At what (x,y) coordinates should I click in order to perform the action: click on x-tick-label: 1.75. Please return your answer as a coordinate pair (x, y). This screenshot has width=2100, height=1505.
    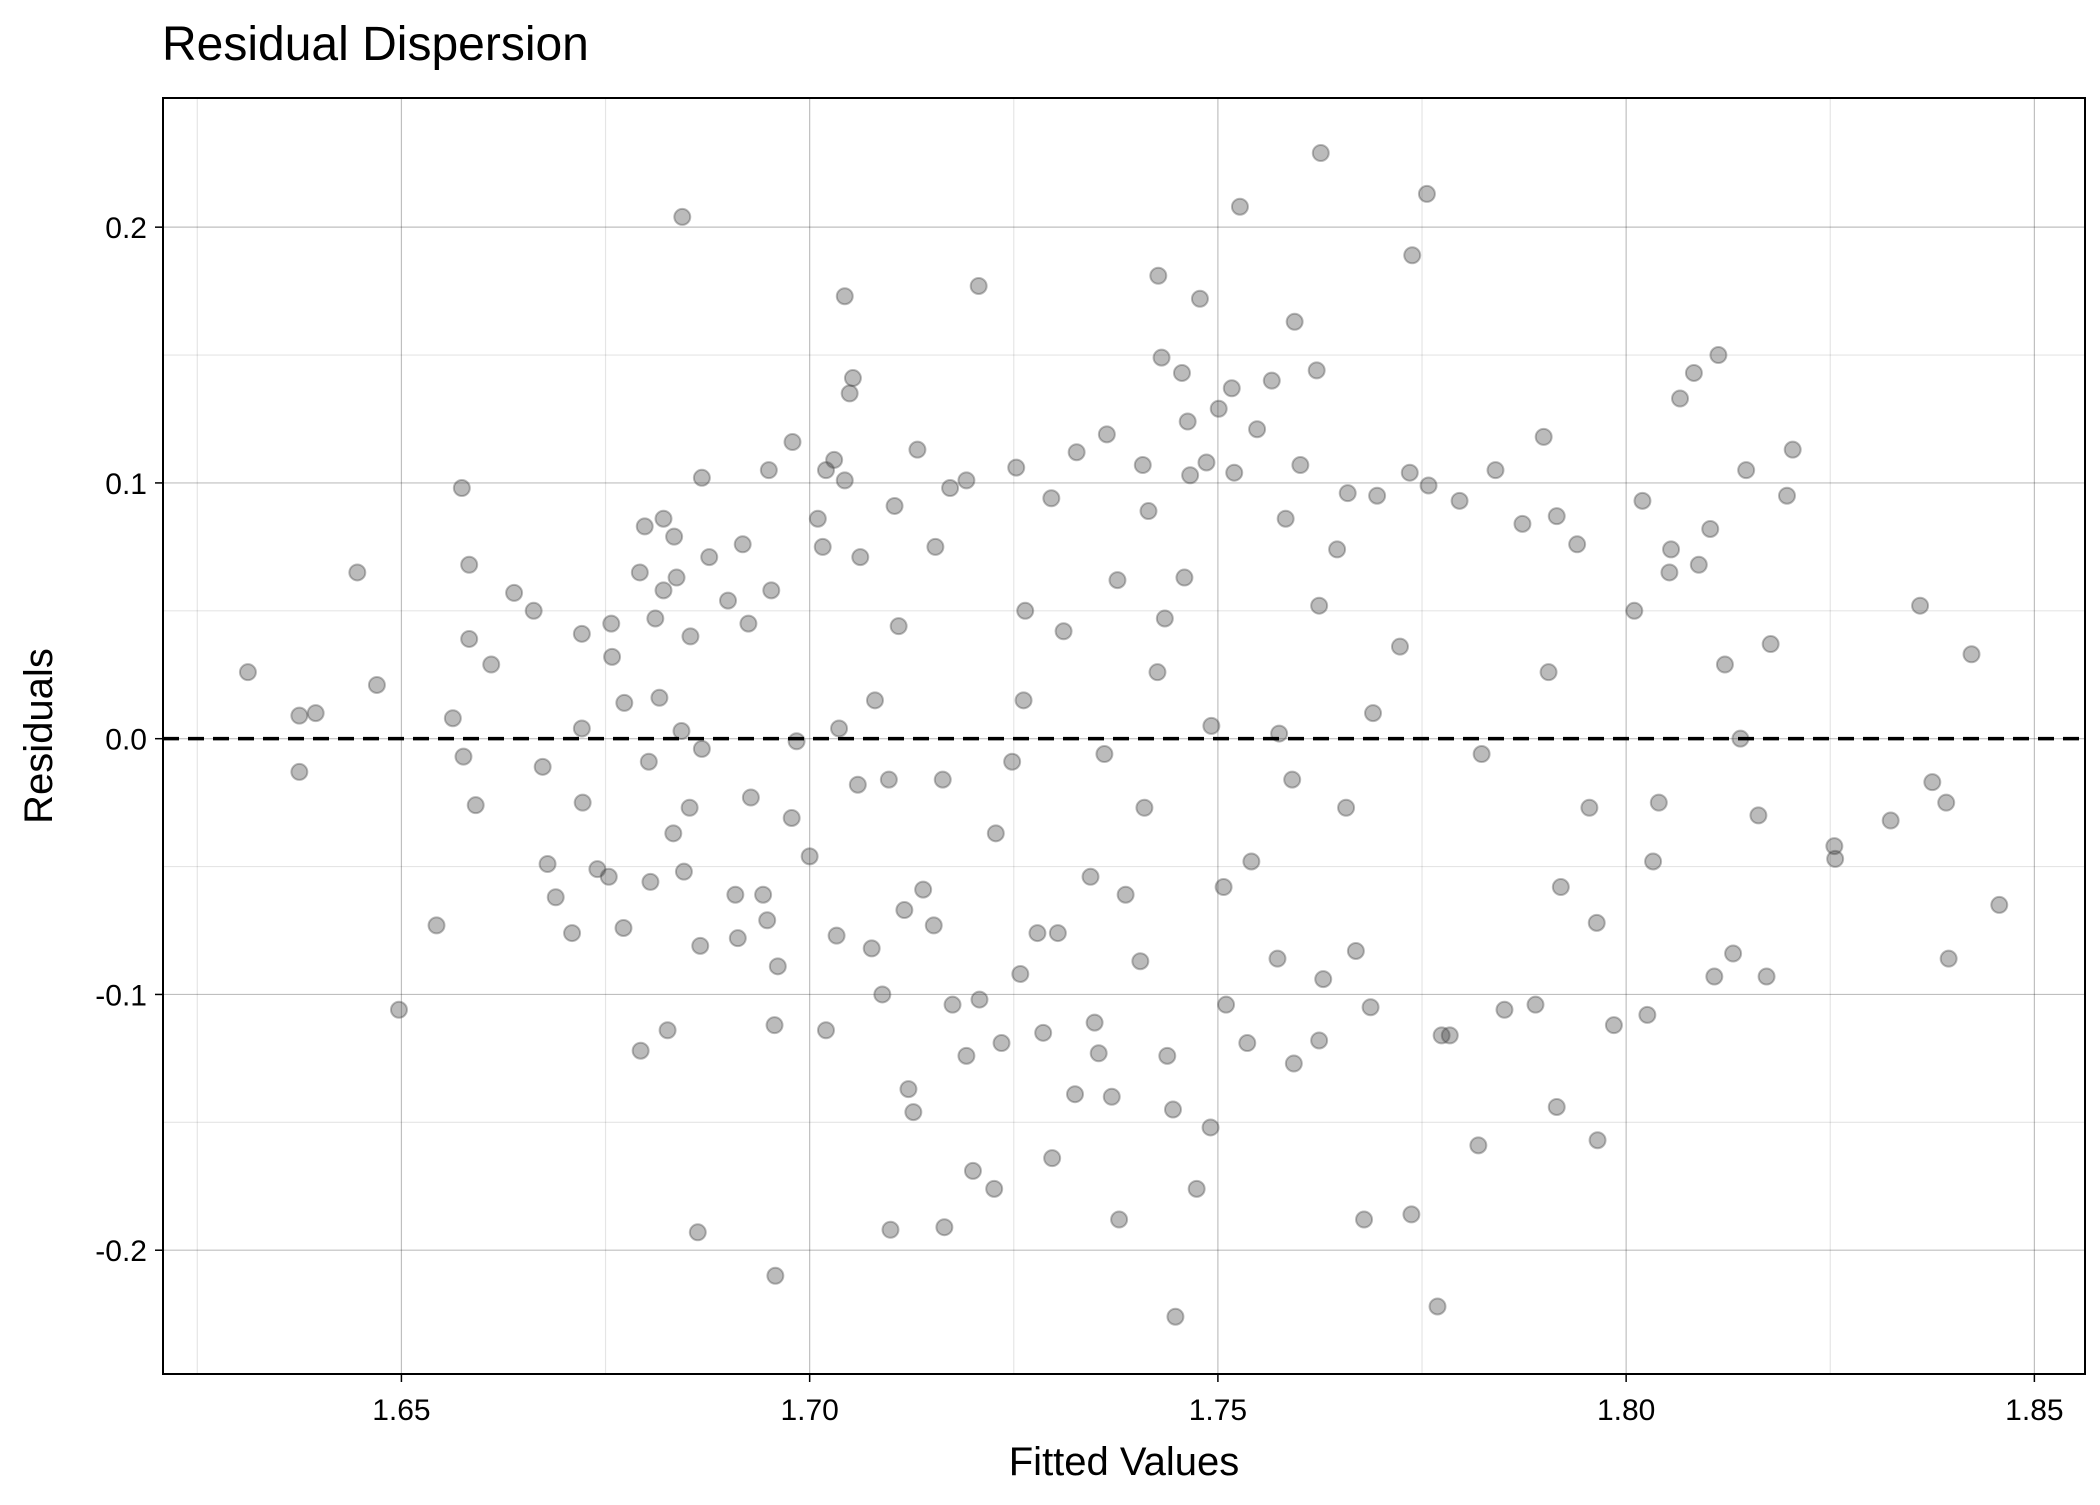
    Looking at the image, I should click on (1218, 1410).